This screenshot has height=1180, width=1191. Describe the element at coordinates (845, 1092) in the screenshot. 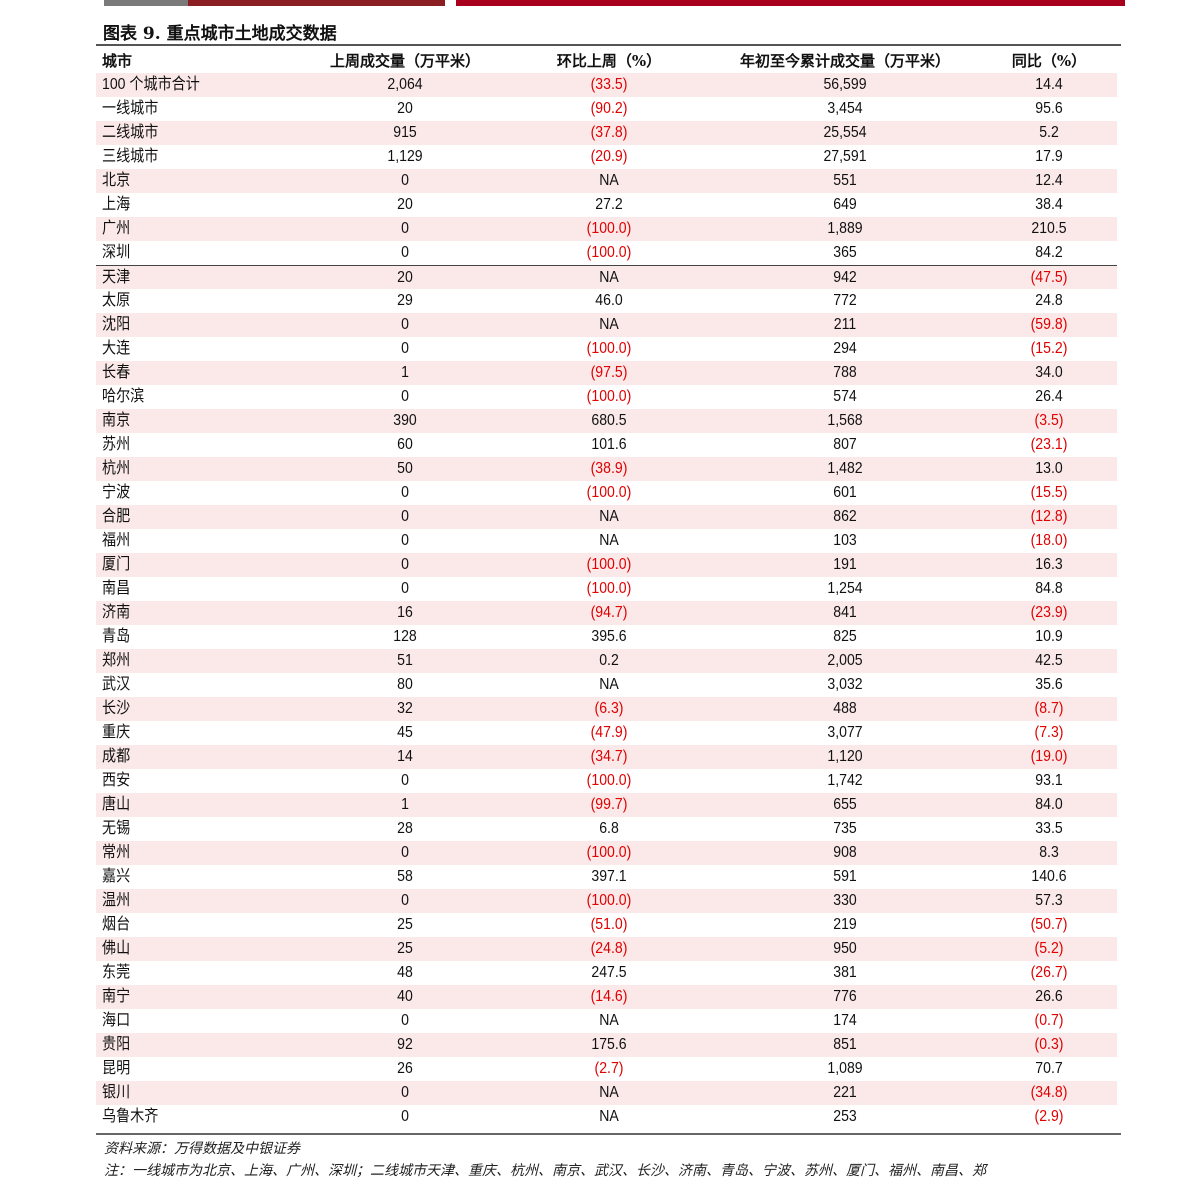

I see `cell-ytd: 221` at that location.